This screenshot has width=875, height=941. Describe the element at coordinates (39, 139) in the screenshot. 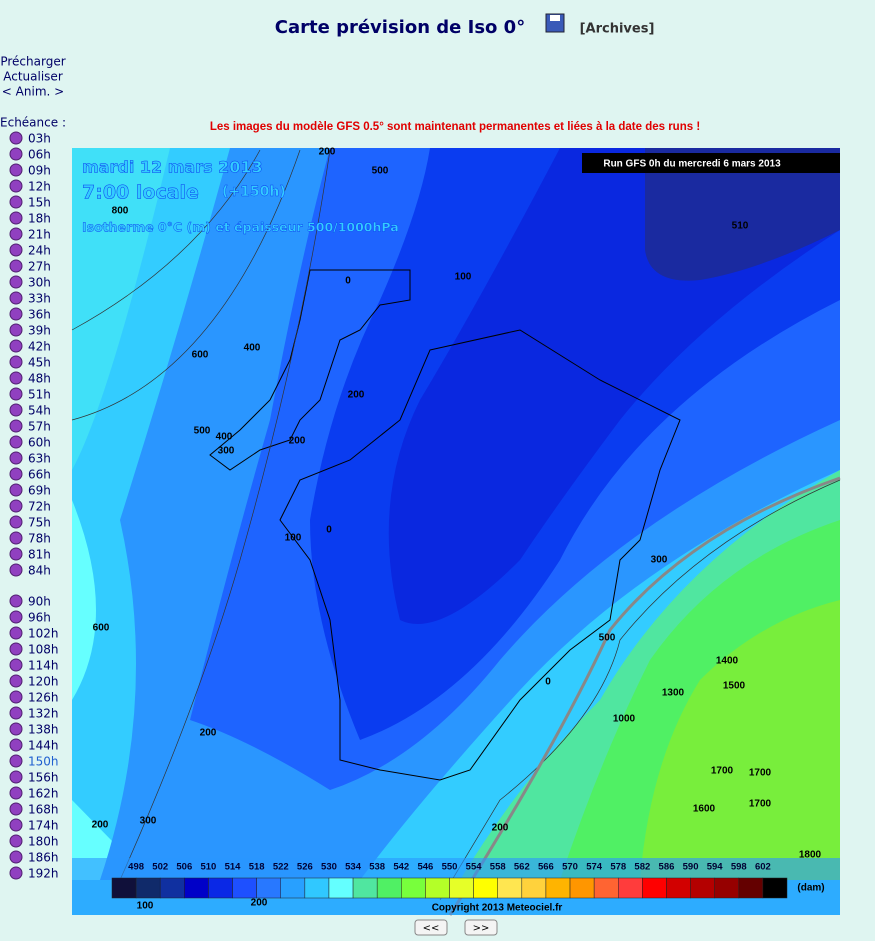

I see `hour-link: 03h` at that location.